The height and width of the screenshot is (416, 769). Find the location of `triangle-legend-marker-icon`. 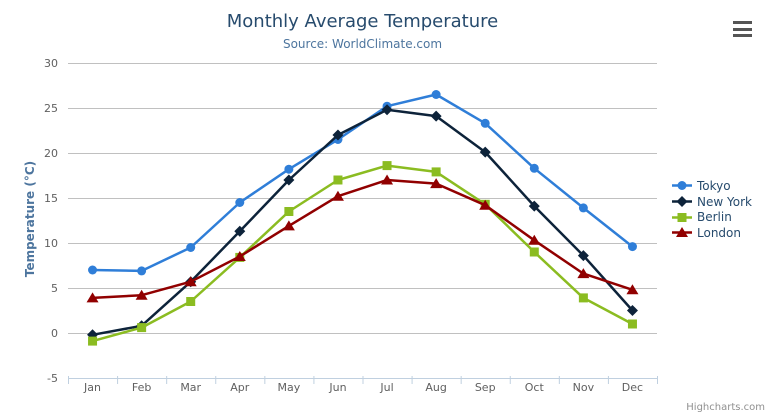

triangle-legend-marker-icon is located at coordinates (682, 232).